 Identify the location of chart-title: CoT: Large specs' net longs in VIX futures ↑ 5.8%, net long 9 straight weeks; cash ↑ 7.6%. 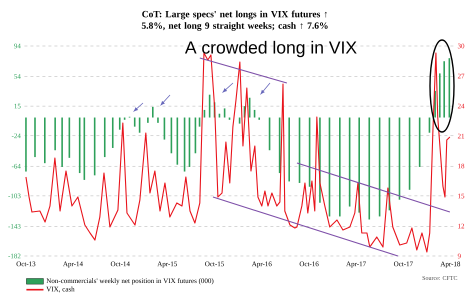
(235, 20).